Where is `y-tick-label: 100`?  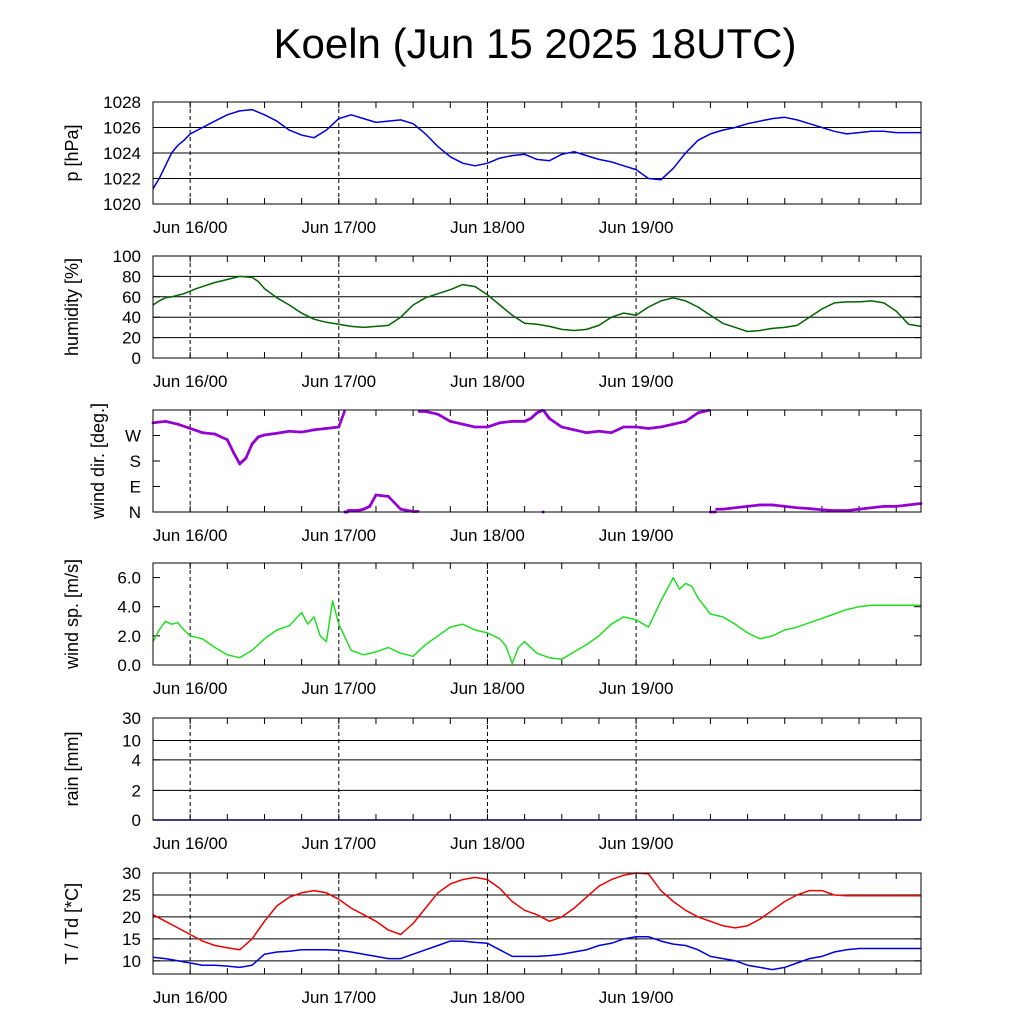
y-tick-label: 100 is located at coordinates (127, 256).